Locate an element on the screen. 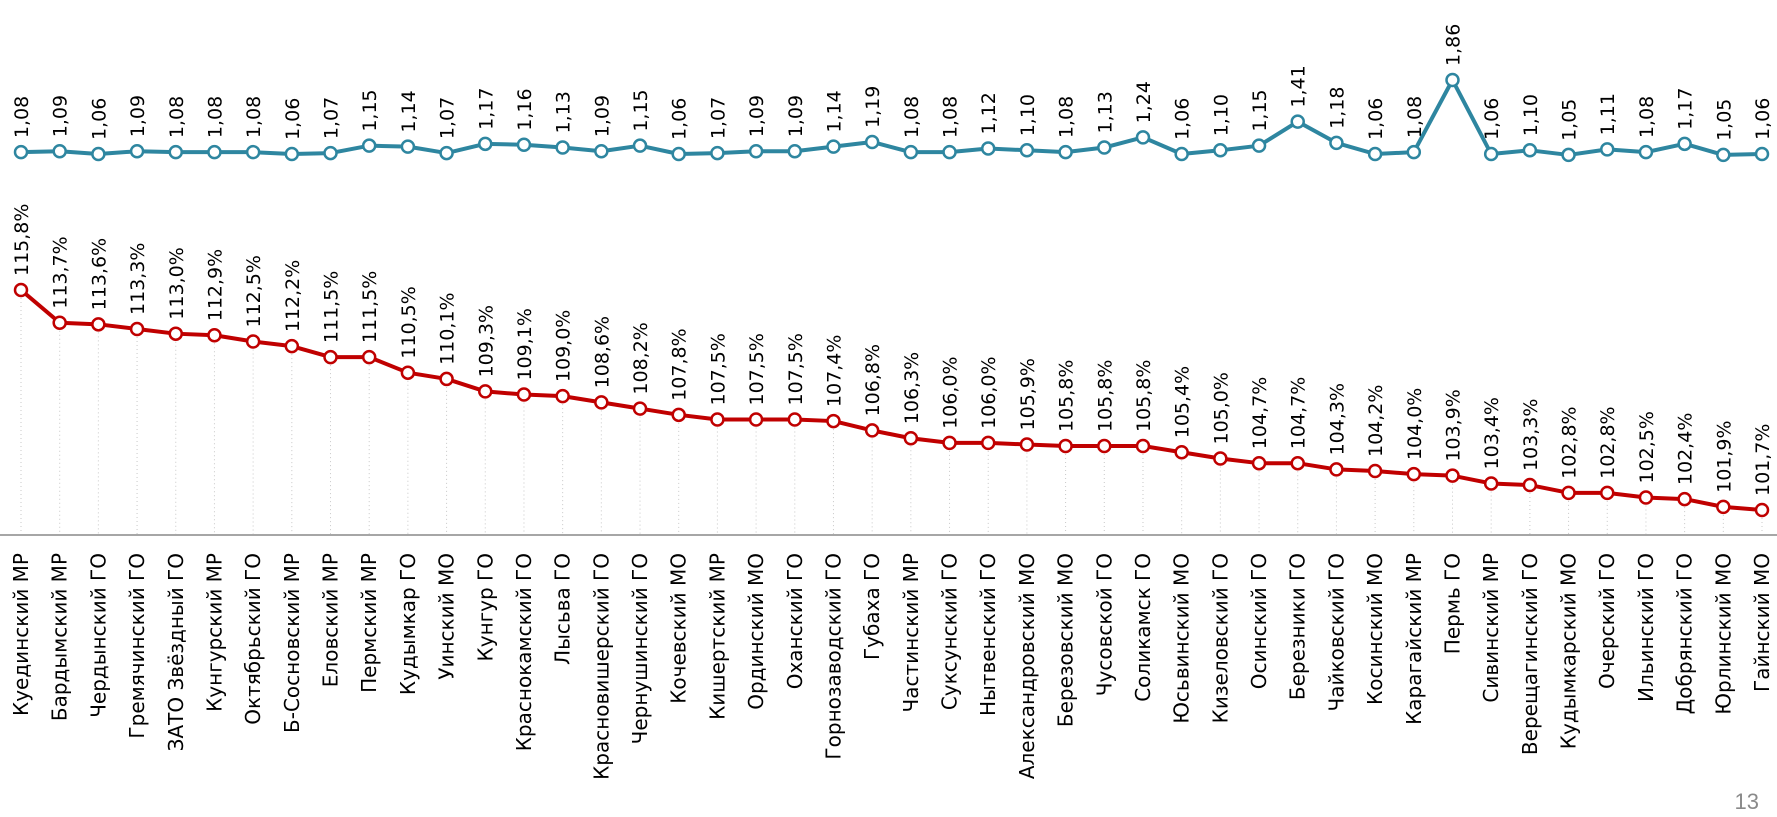 This screenshot has width=1777, height=817. percent-data-label: 105,8% is located at coordinates (1144, 396).